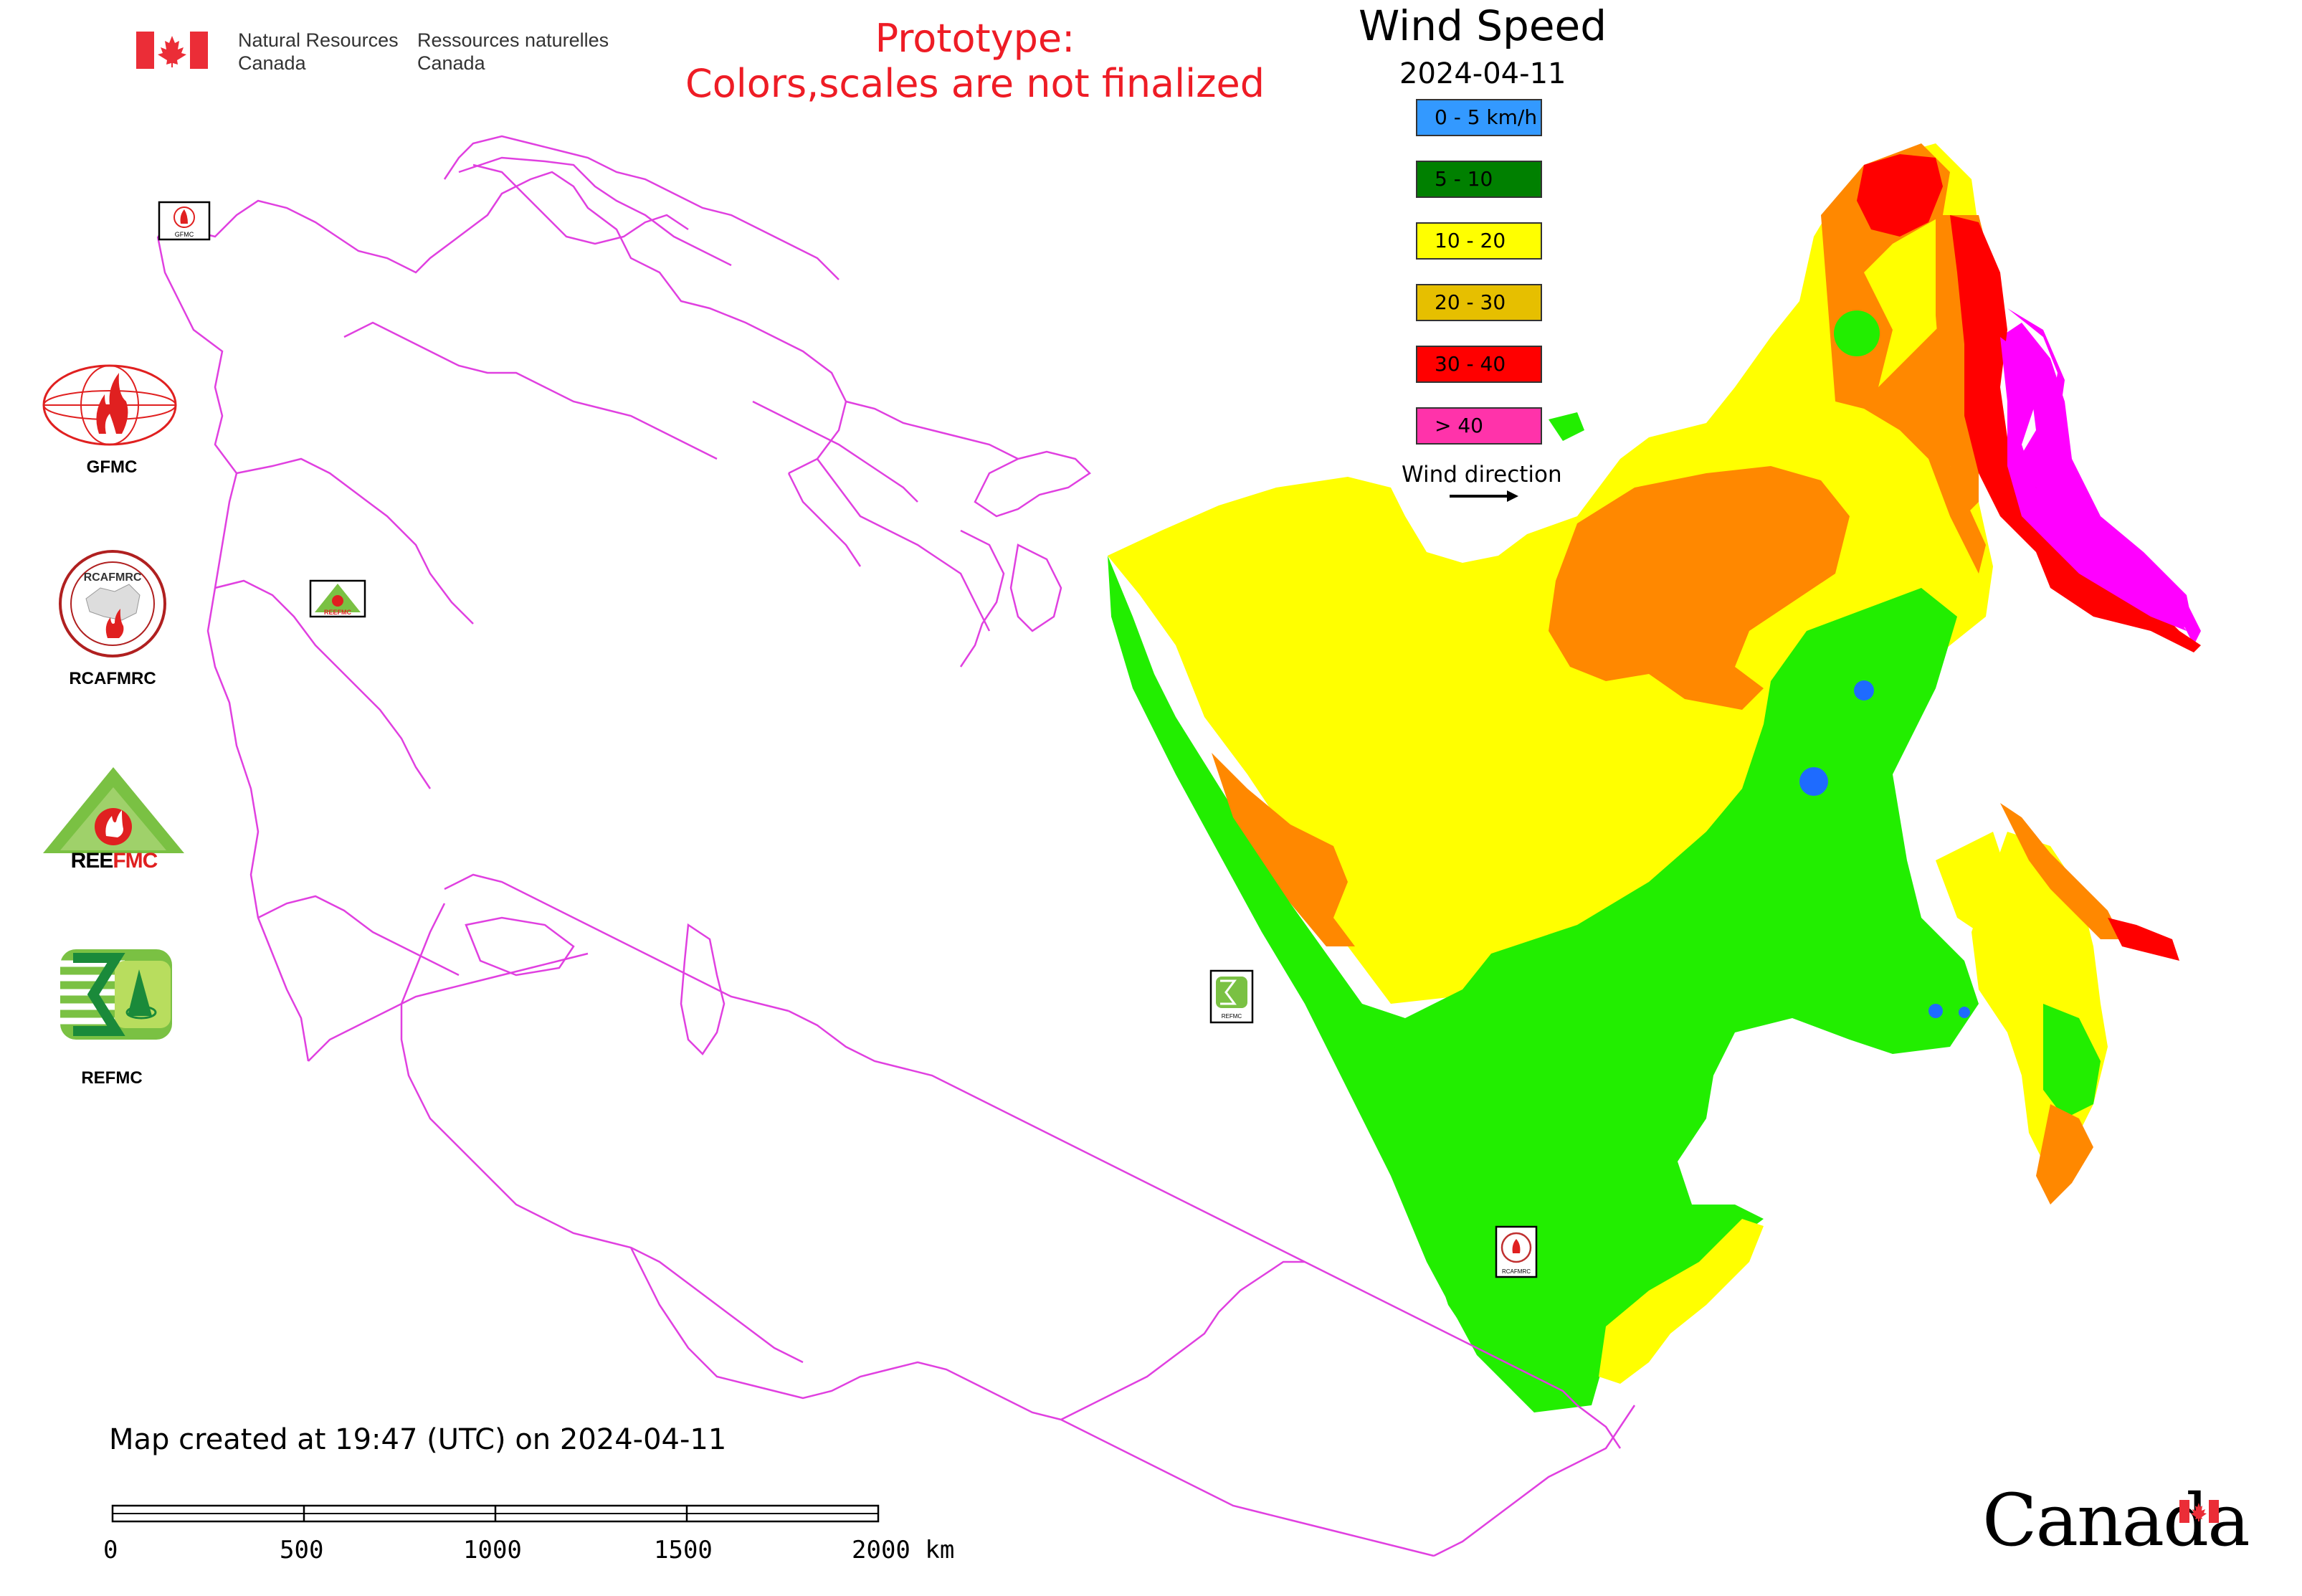 Image resolution: width=2302 pixels, height=1596 pixels. What do you see at coordinates (1479, 302) in the screenshot?
I see `legend-item: 20 - 30` at bounding box center [1479, 302].